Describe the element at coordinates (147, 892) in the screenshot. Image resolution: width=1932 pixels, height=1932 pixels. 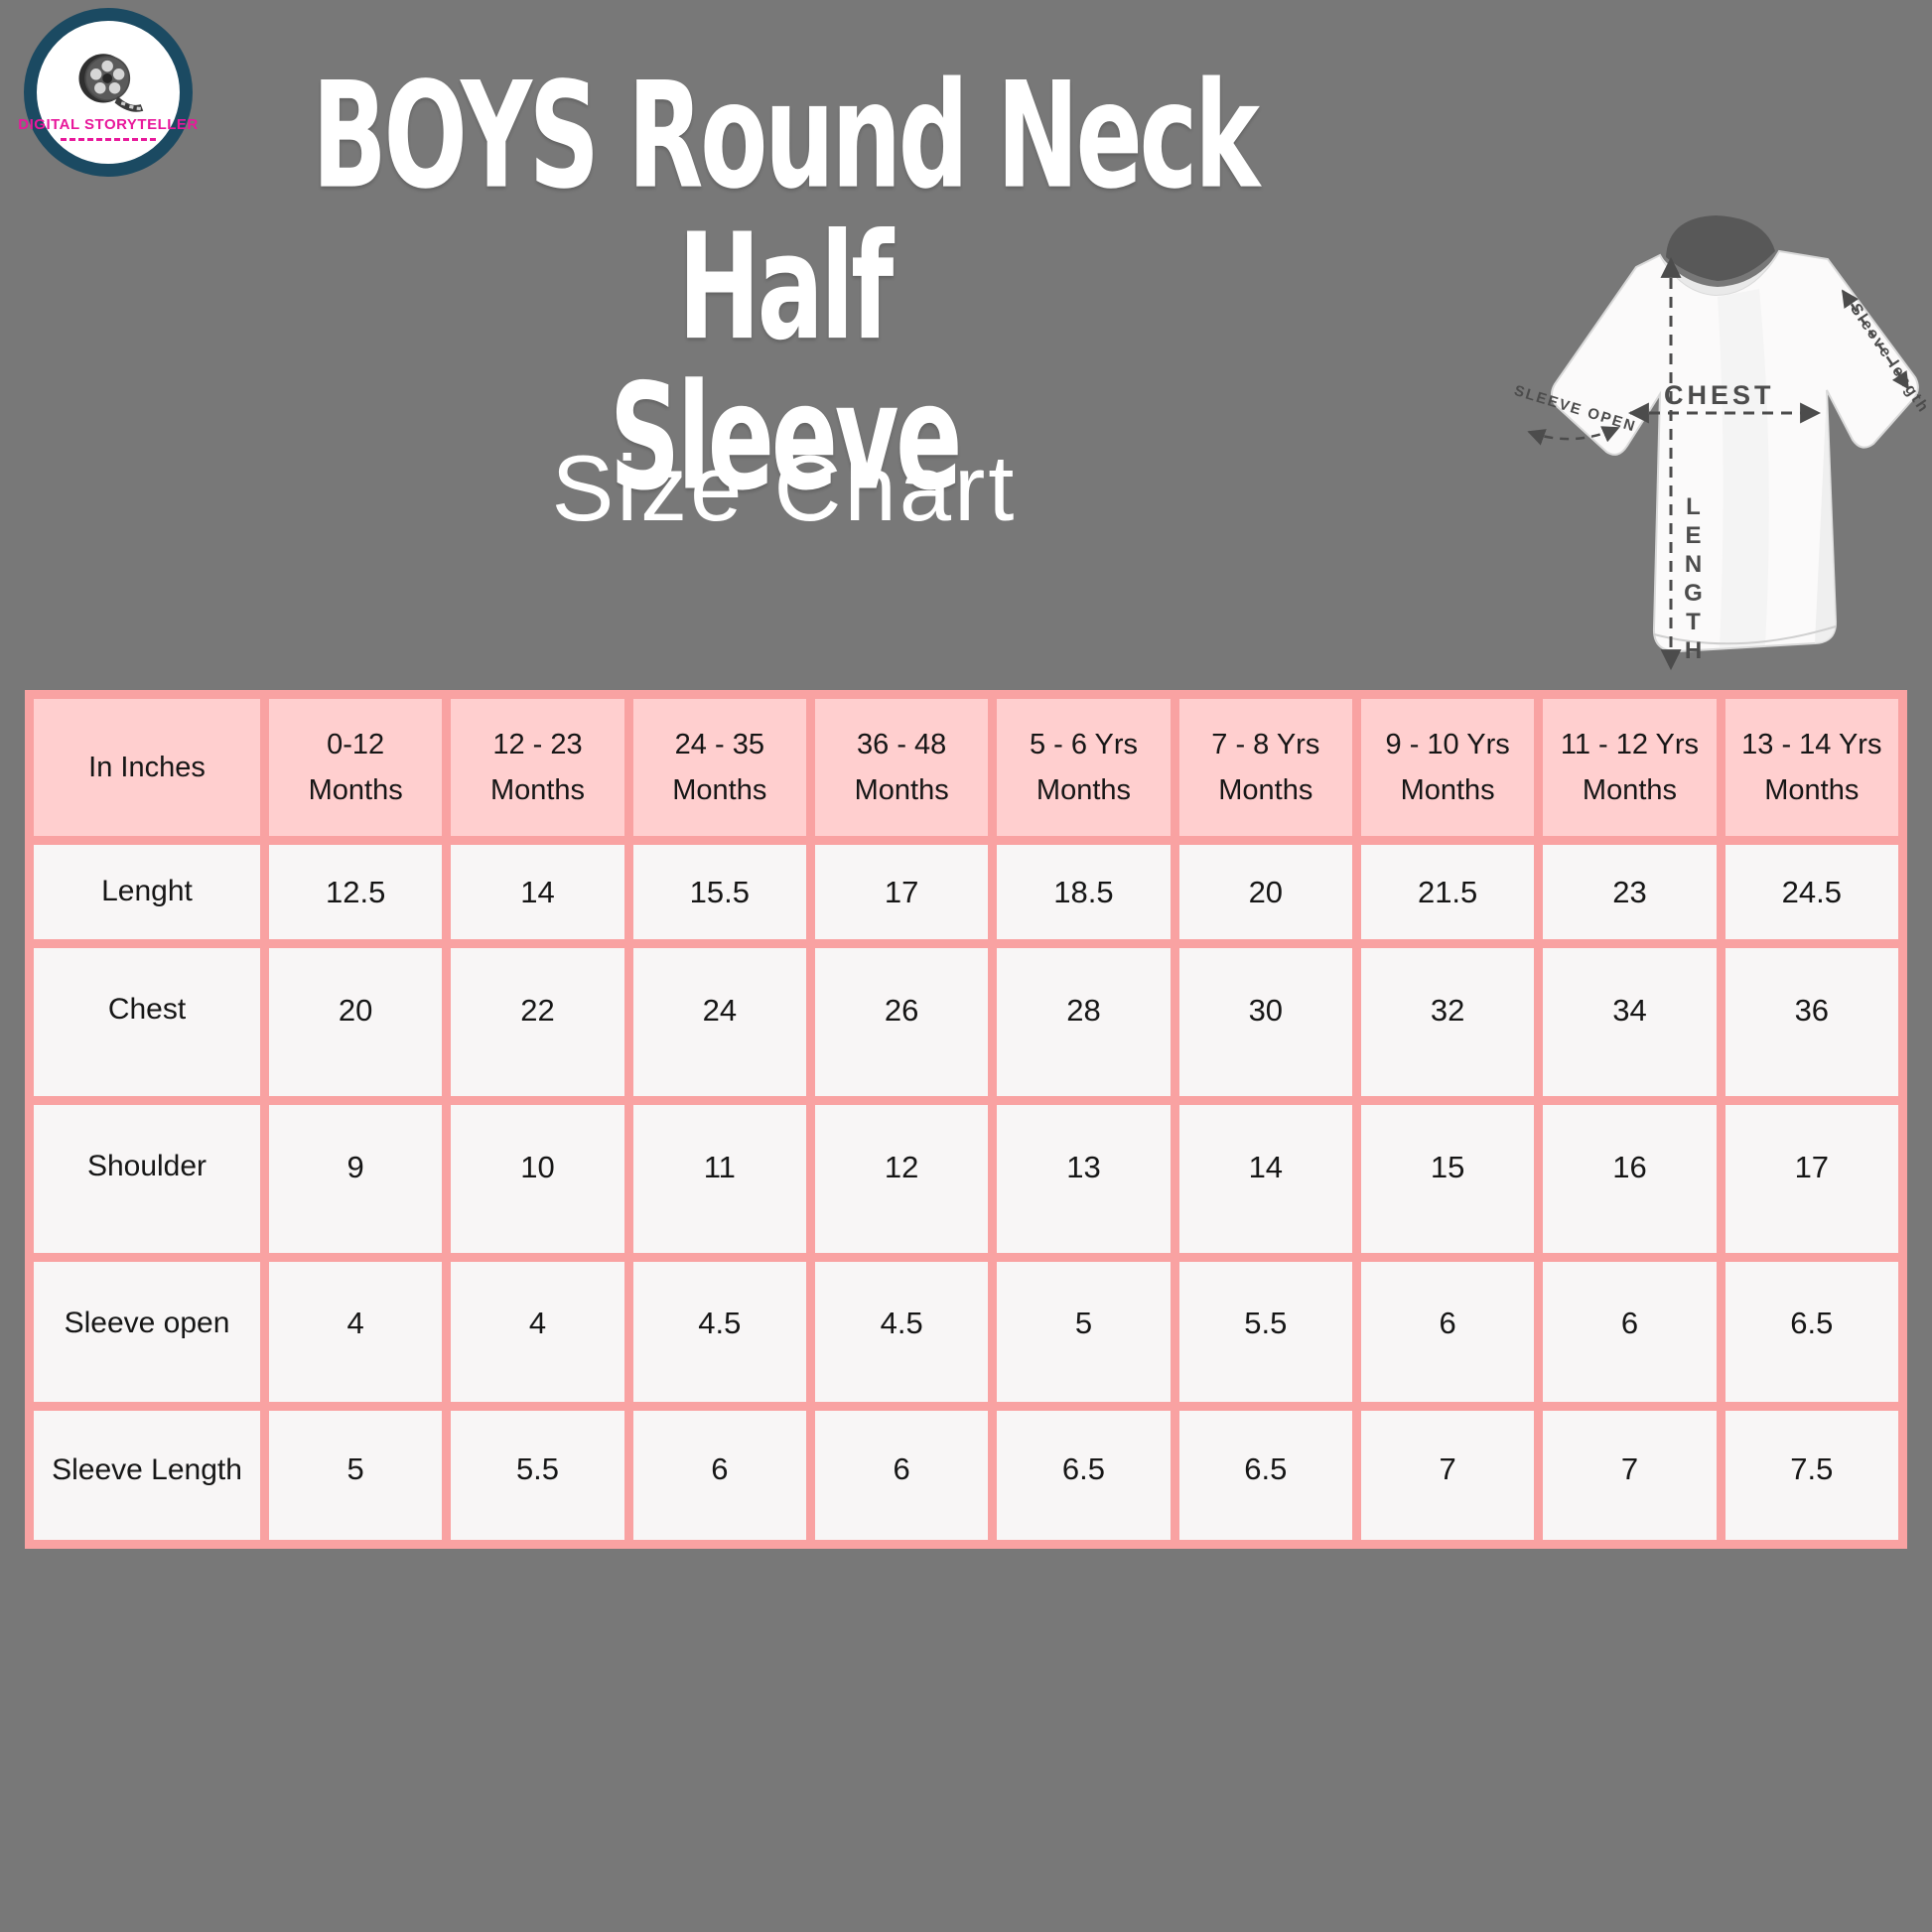
I see `row-label: Lenght` at that location.